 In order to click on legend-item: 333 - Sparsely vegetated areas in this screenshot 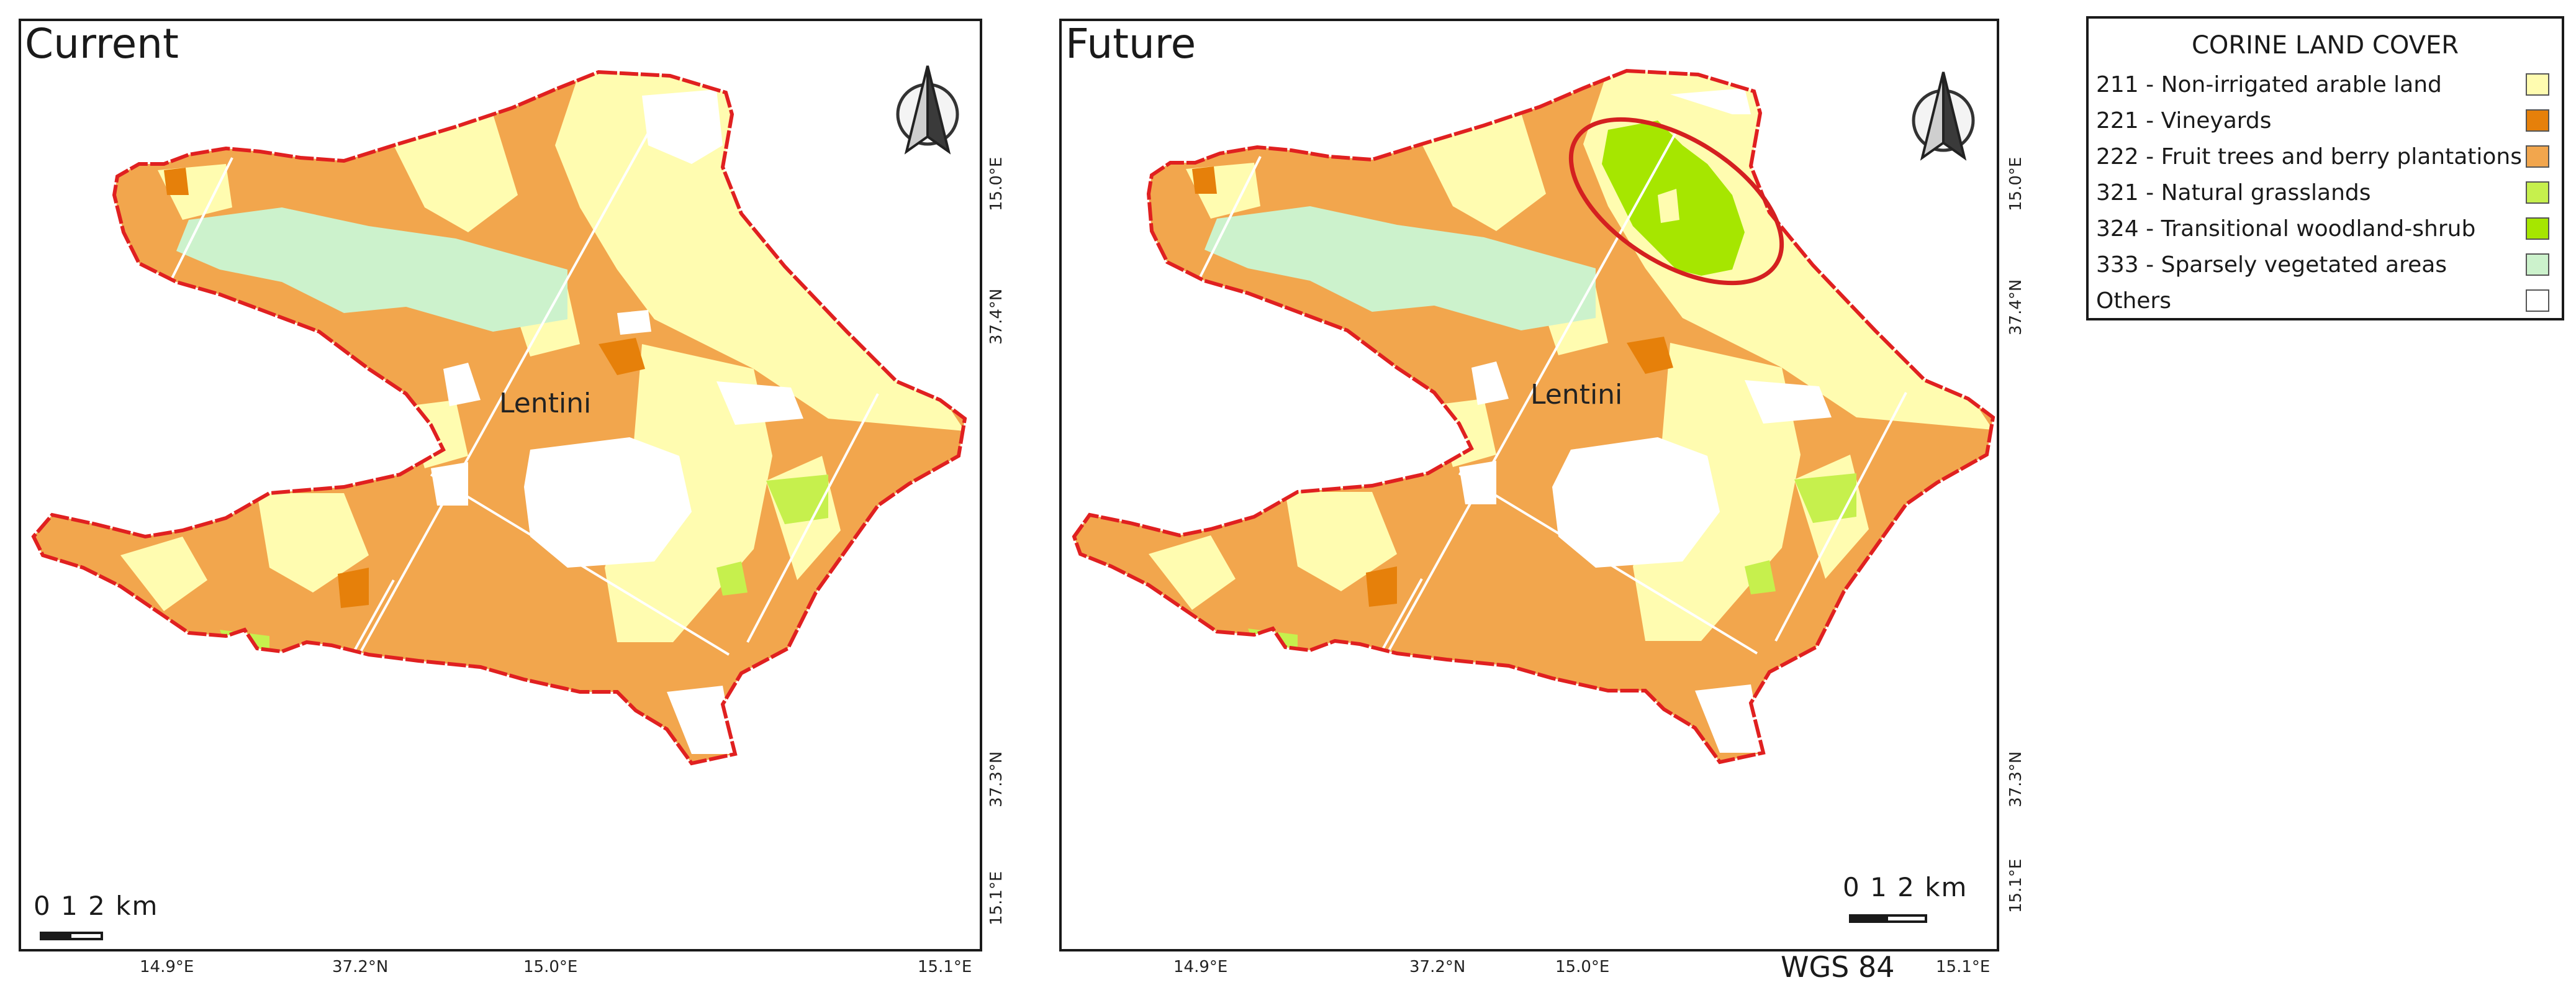, I will do `click(2325, 263)`.